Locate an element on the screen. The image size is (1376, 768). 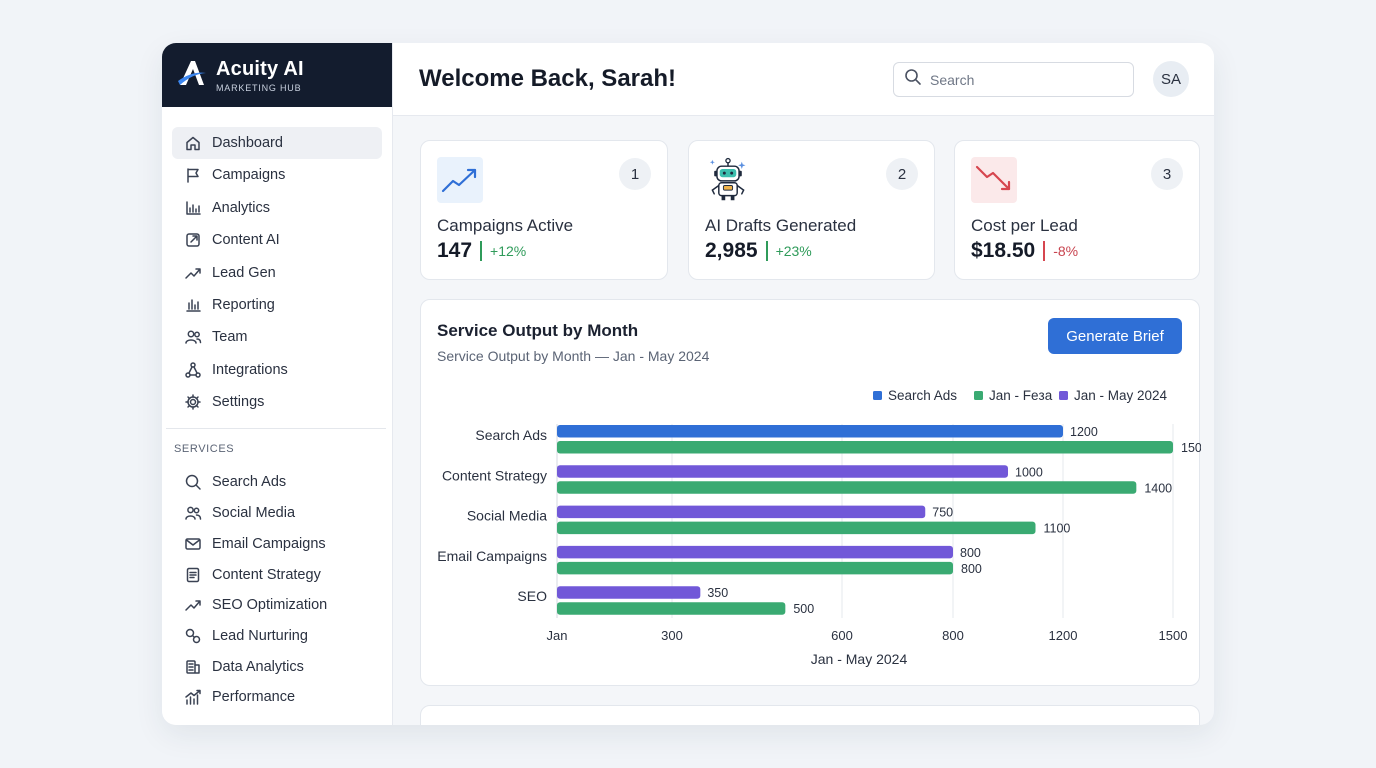
logo-icon is located at coordinates (192, 75).